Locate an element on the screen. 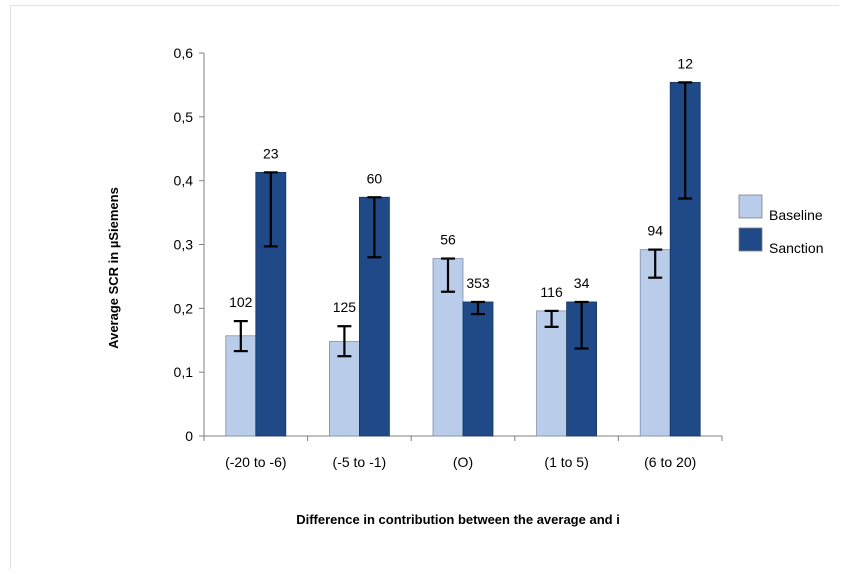  data-label: 56 is located at coordinates (448, 240).